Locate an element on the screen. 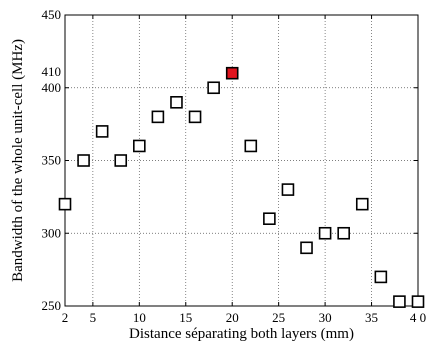  y-extra-label: 410 is located at coordinates (52, 71).